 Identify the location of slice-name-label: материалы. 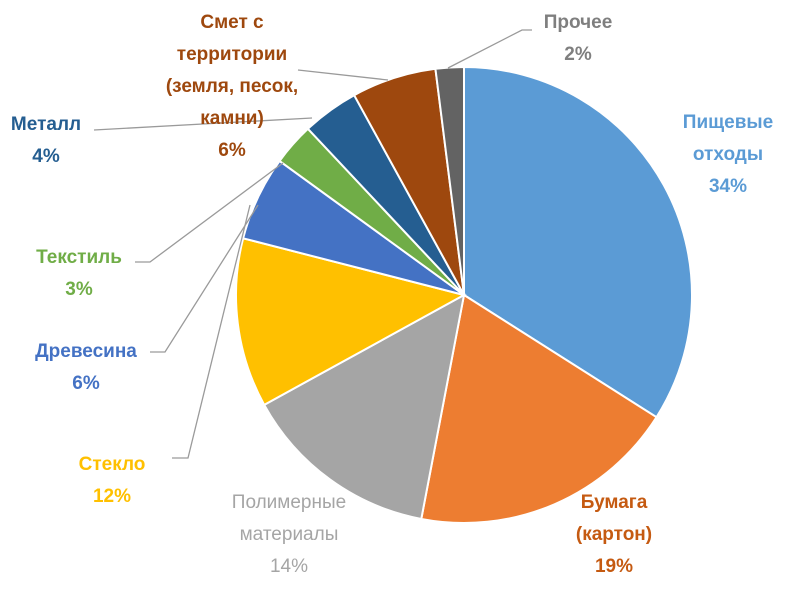
(289, 534).